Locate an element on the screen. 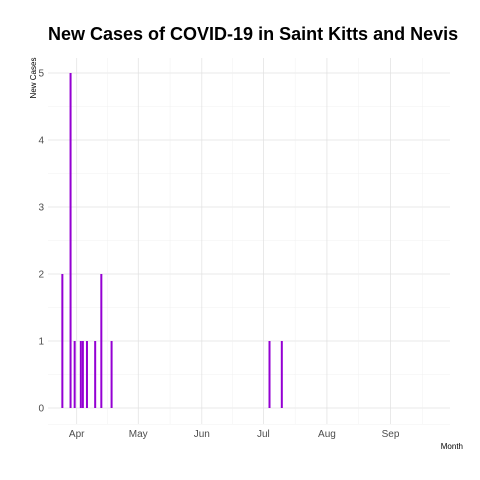 The width and height of the screenshot is (480, 480). x-axis-title: Month is located at coordinates (452, 446).